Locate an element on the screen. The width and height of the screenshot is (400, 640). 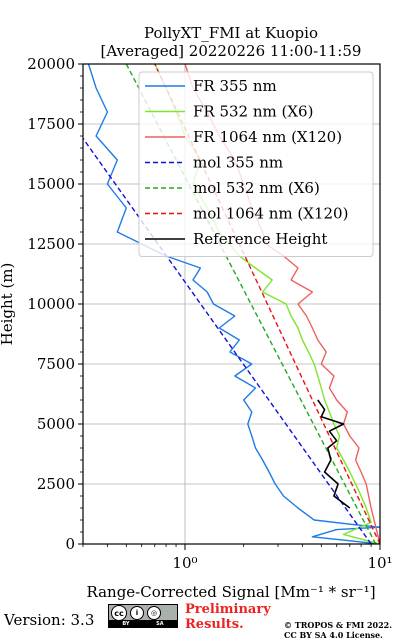
legend-label-6: Reference Height is located at coordinates (260, 239).